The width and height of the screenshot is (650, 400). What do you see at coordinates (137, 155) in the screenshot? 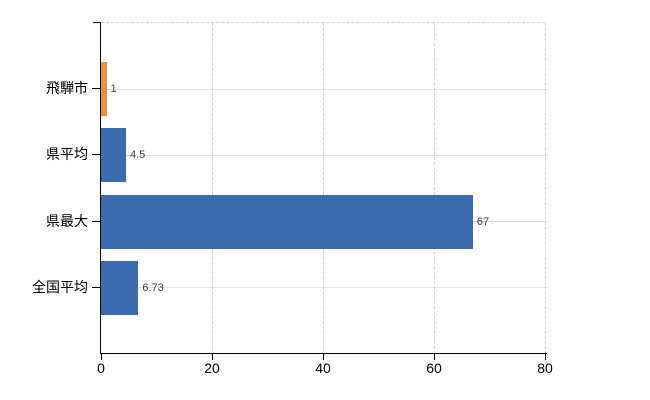
I see `bar-value-label: 4.5` at bounding box center [137, 155].